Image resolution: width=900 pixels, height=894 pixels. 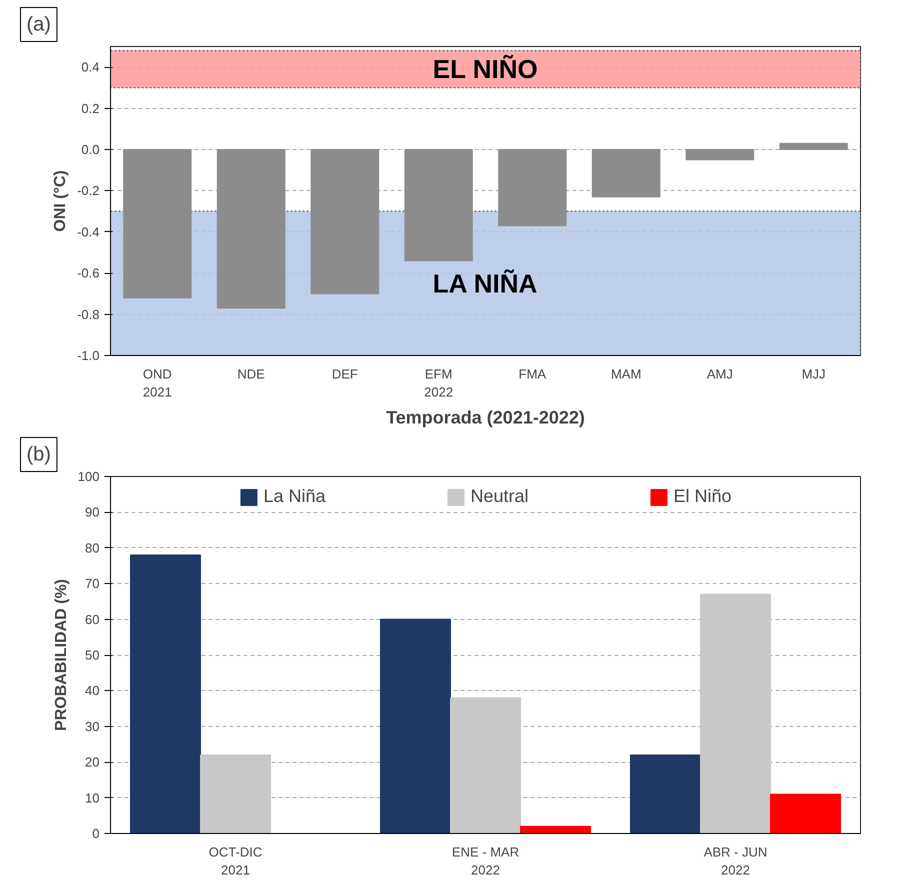 What do you see at coordinates (92, 619) in the screenshot?
I see `y-tick-label: 60` at bounding box center [92, 619].